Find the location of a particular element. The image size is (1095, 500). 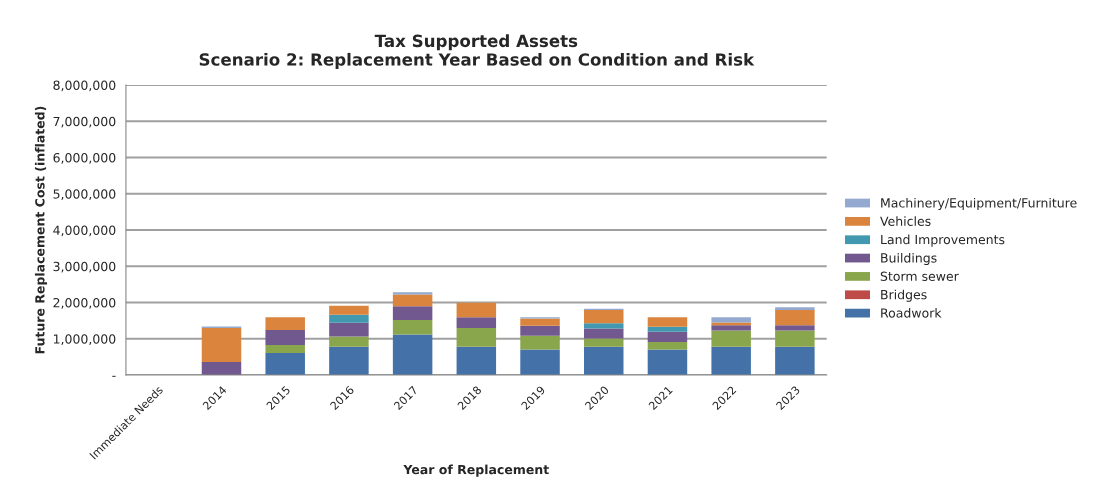

y-tick-label: 1,000,000 is located at coordinates (84, 339).